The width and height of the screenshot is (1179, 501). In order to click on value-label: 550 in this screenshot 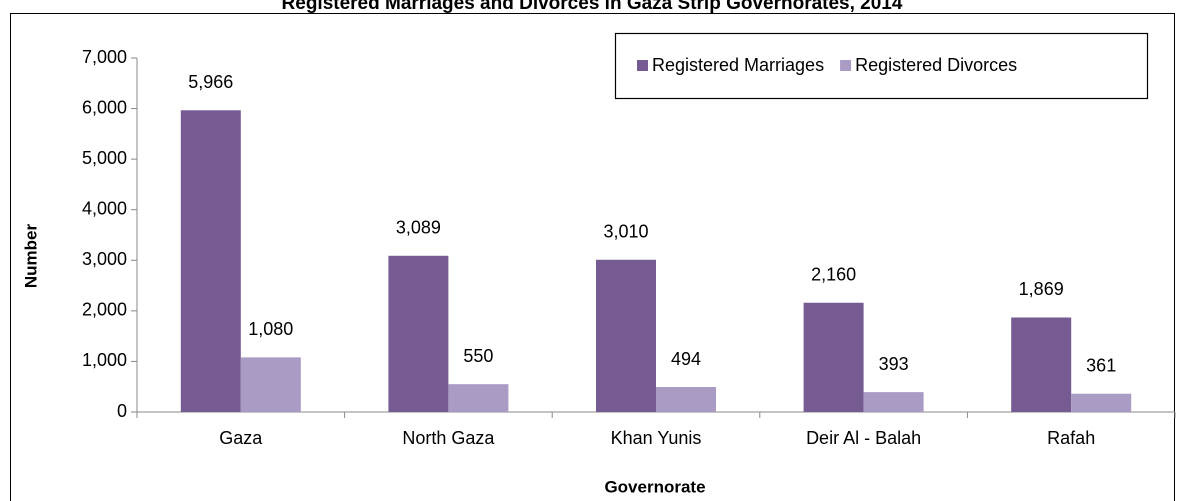, I will do `click(478, 356)`.